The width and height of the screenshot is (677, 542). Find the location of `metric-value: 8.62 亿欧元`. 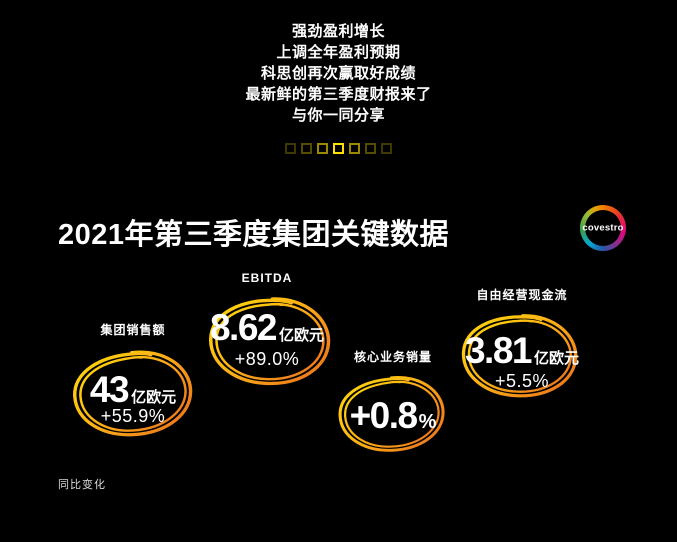

metric-value: 8.62 亿欧元 is located at coordinates (267, 328).